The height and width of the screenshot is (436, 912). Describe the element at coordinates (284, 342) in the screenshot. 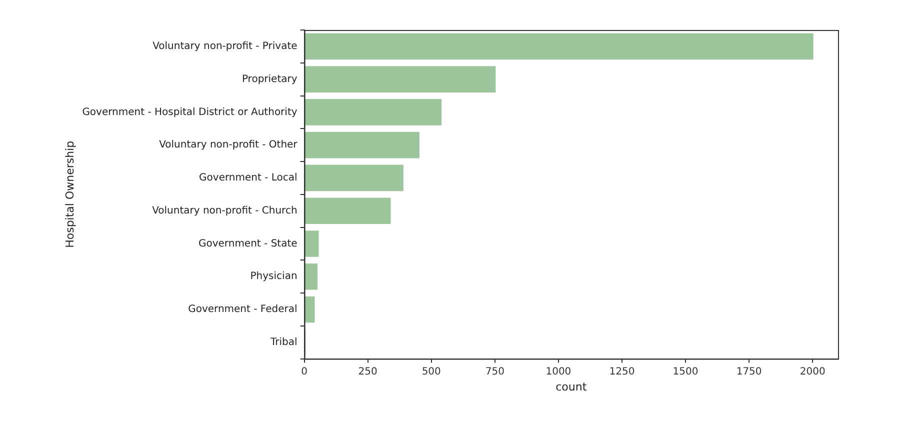

I see `y-tick-label: Tribal` at that location.